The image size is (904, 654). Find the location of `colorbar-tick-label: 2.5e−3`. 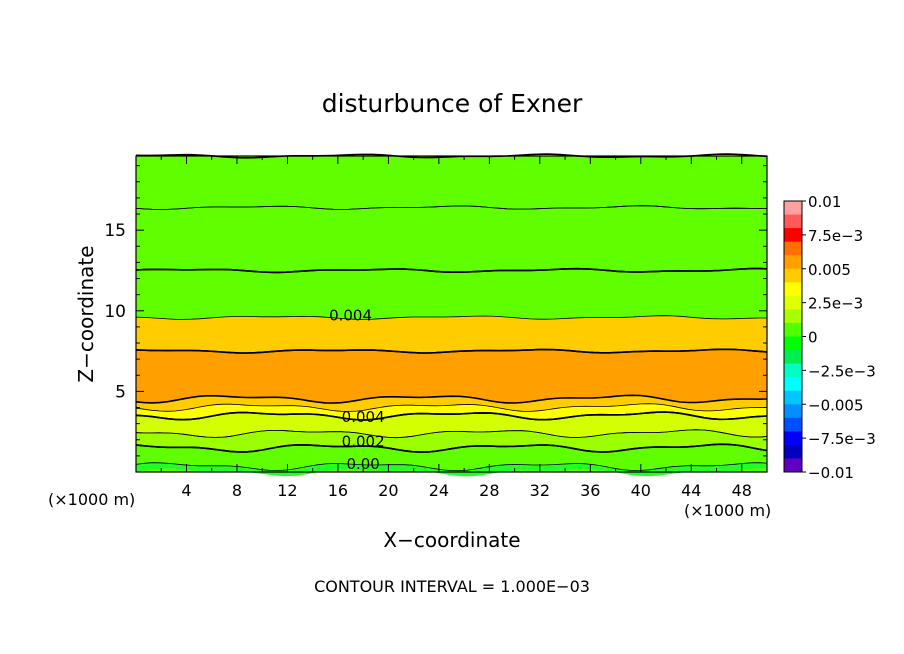

colorbar-tick-label: 2.5e−3 is located at coordinates (835, 304).